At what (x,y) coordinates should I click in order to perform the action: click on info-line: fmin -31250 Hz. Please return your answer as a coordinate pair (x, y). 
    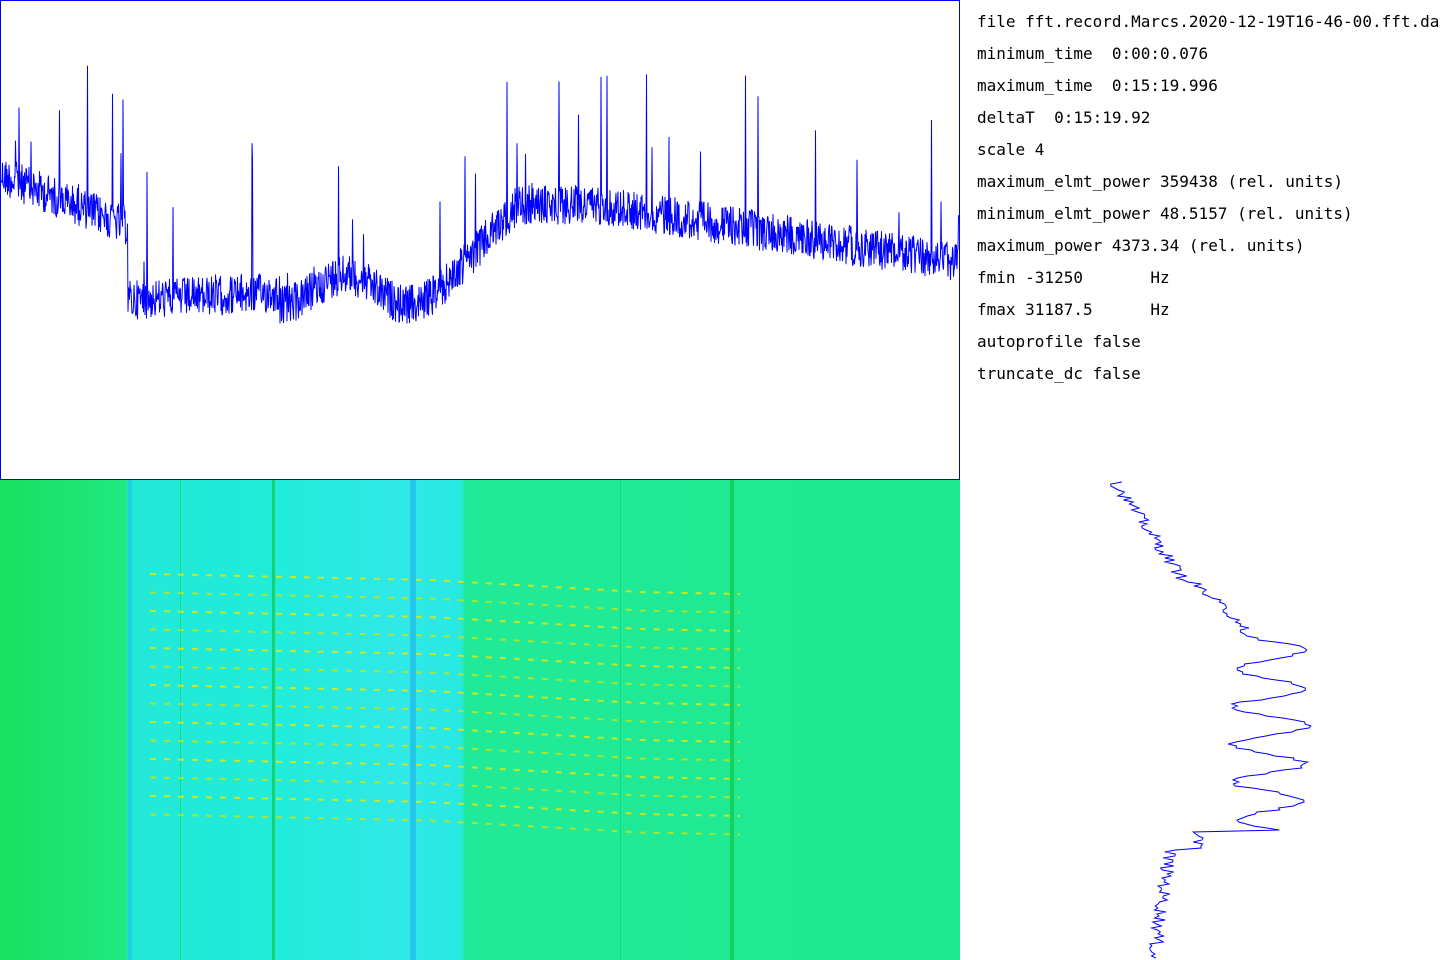
    Looking at the image, I should click on (1073, 277).